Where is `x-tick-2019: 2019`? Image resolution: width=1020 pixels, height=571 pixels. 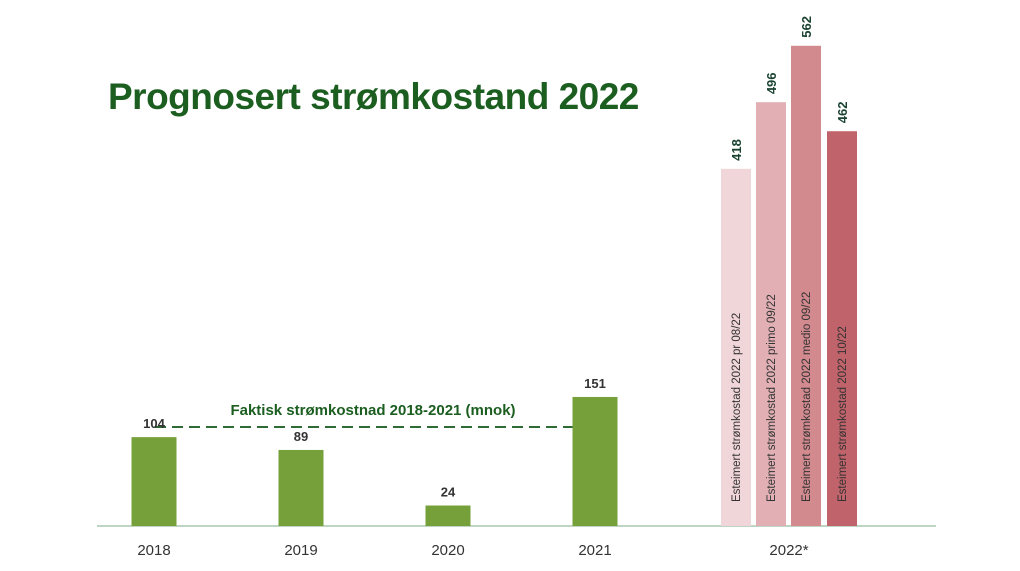
x-tick-2019: 2019 is located at coordinates (300, 550).